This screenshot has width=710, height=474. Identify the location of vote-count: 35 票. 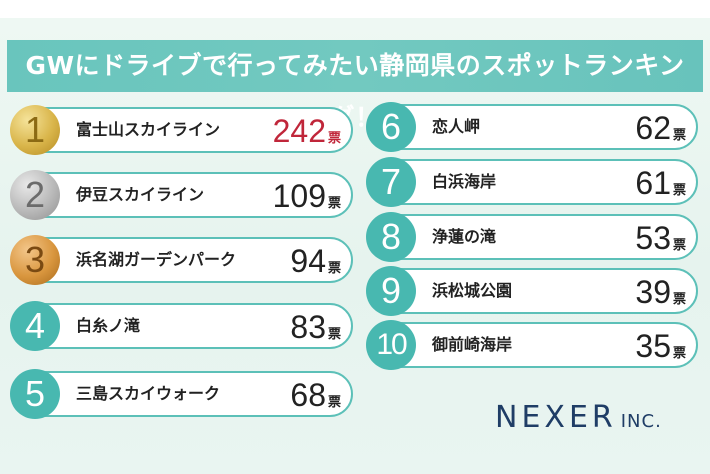
(660, 346).